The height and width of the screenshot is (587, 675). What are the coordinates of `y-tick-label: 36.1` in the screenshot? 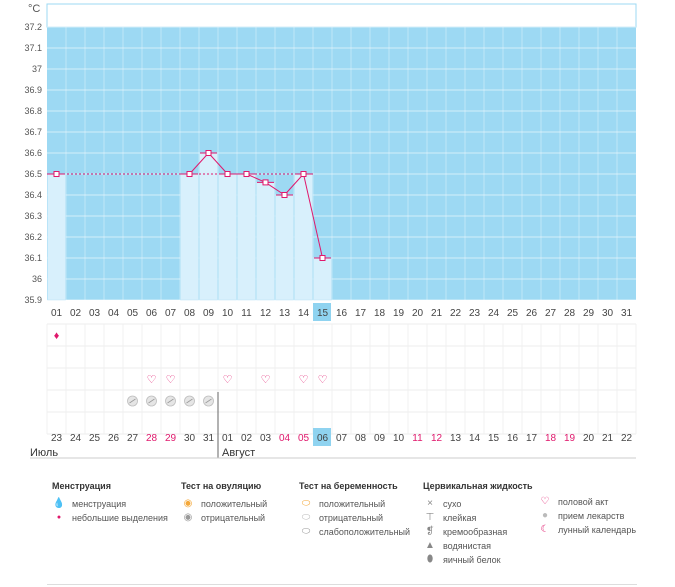 It's located at (33, 258).